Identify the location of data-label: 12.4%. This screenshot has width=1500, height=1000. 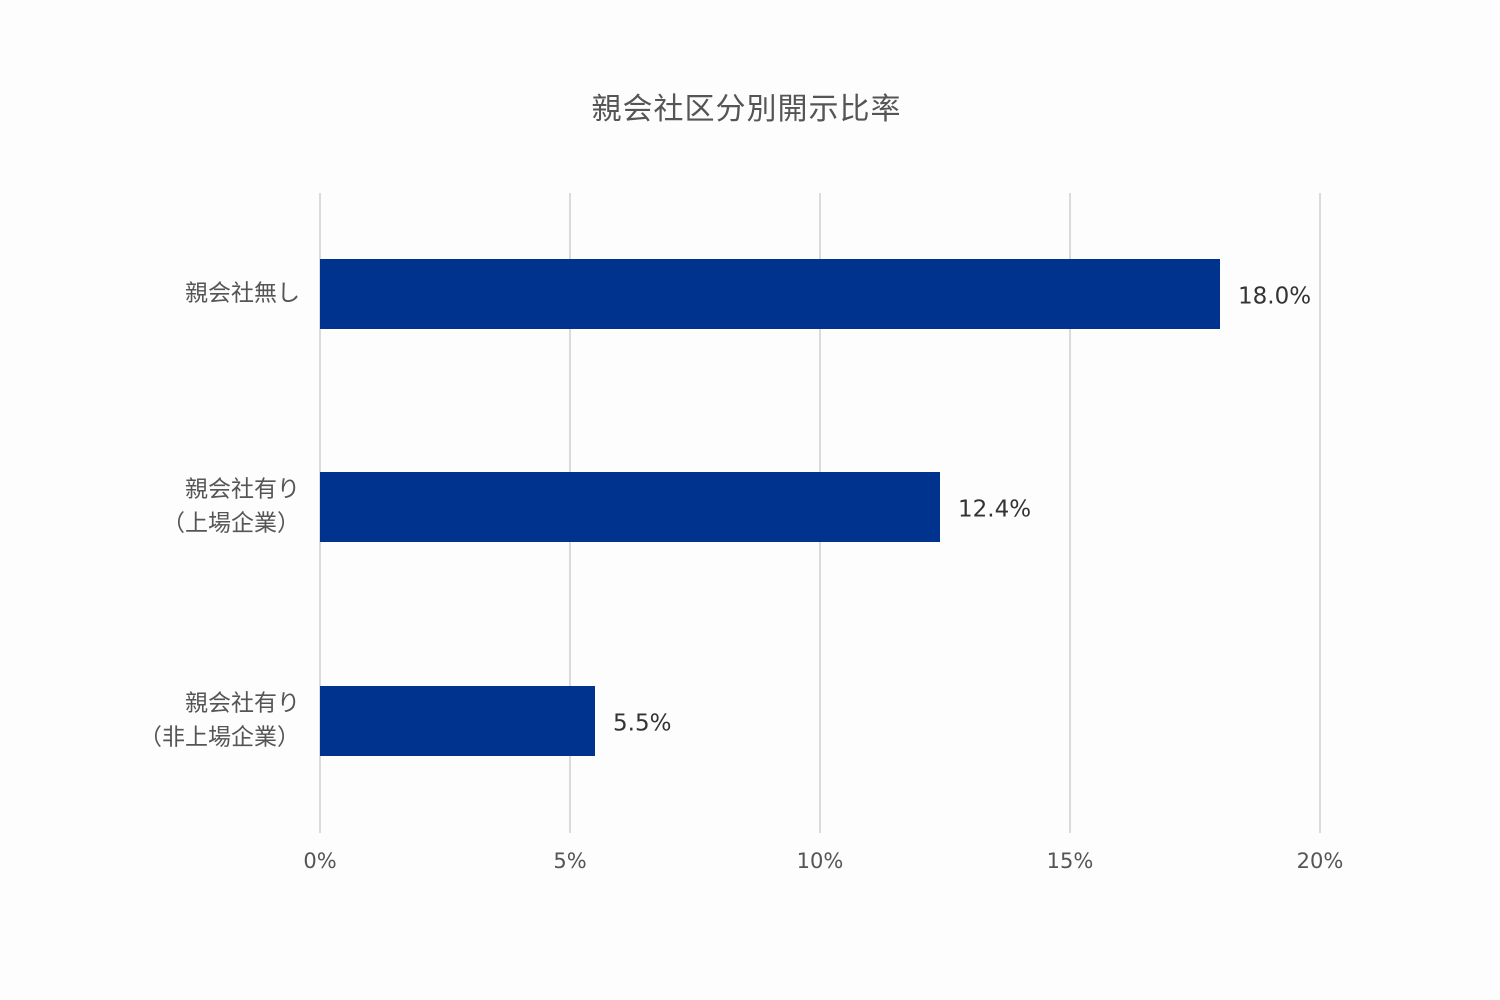
(994, 510).